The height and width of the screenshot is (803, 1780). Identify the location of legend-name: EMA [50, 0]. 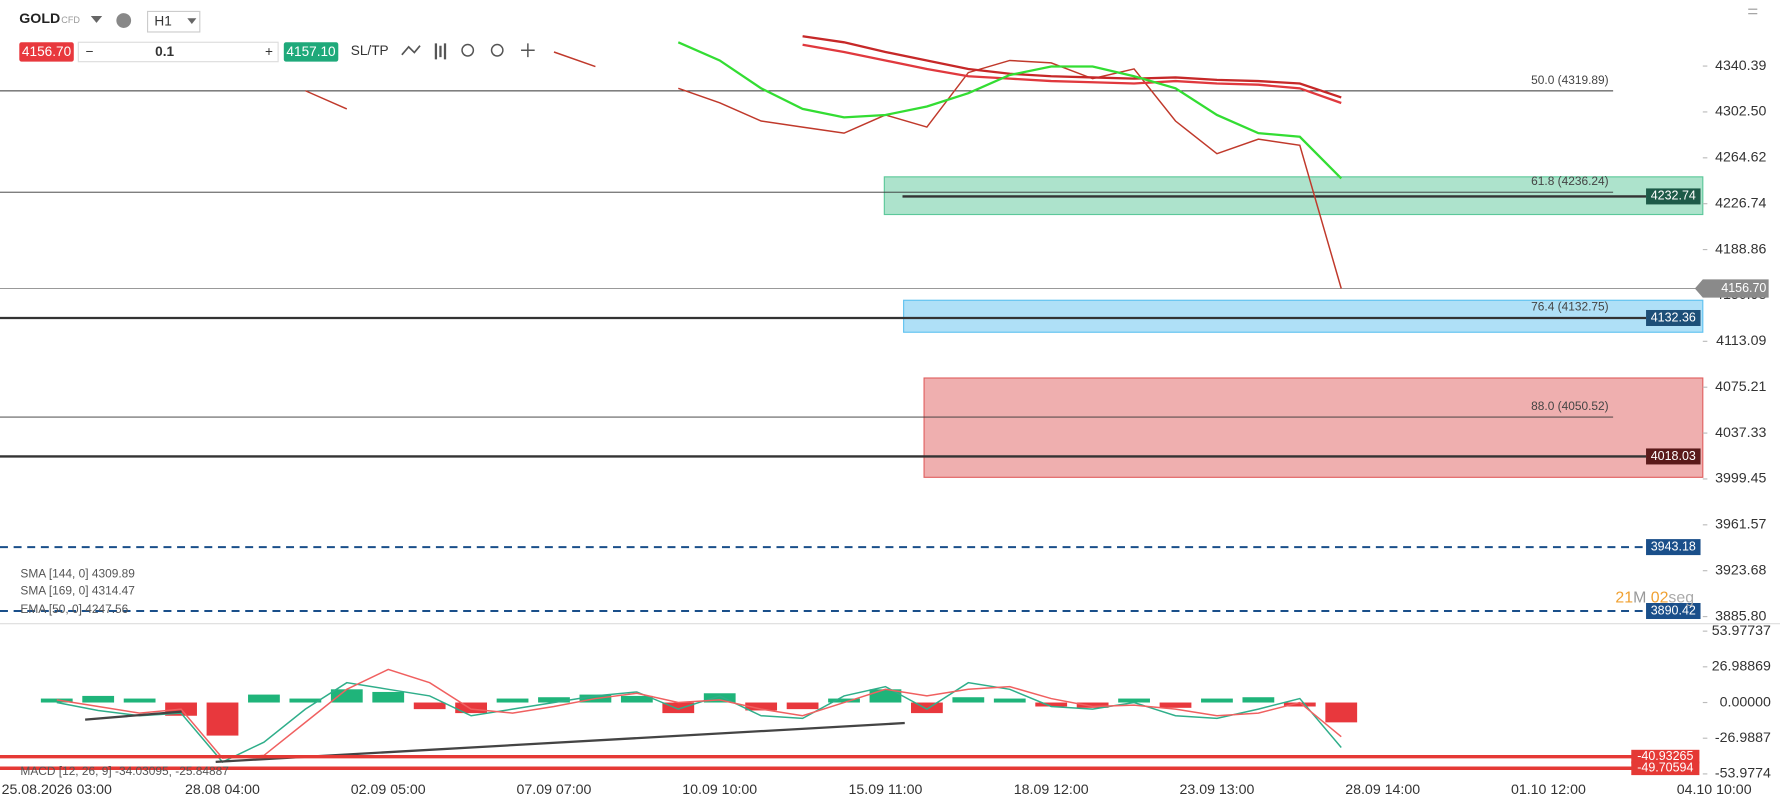
(51, 609).